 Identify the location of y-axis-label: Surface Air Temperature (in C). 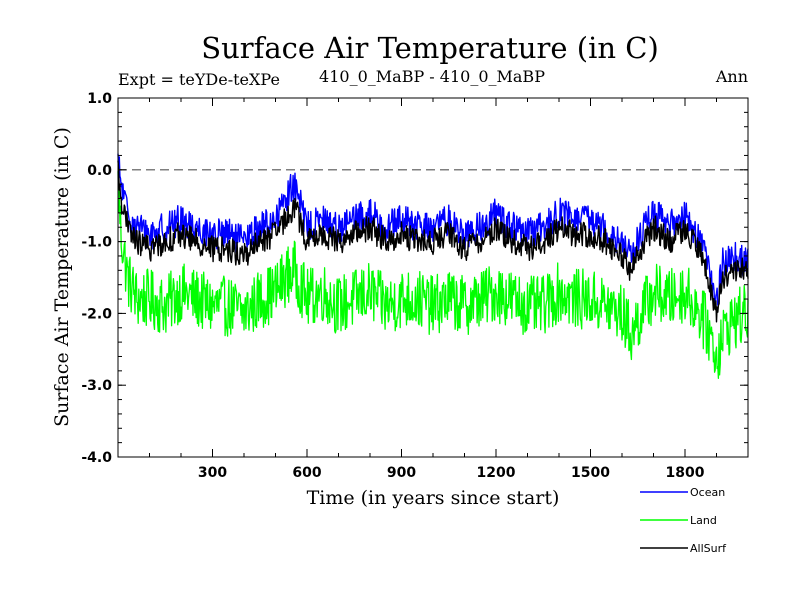
(62, 277).